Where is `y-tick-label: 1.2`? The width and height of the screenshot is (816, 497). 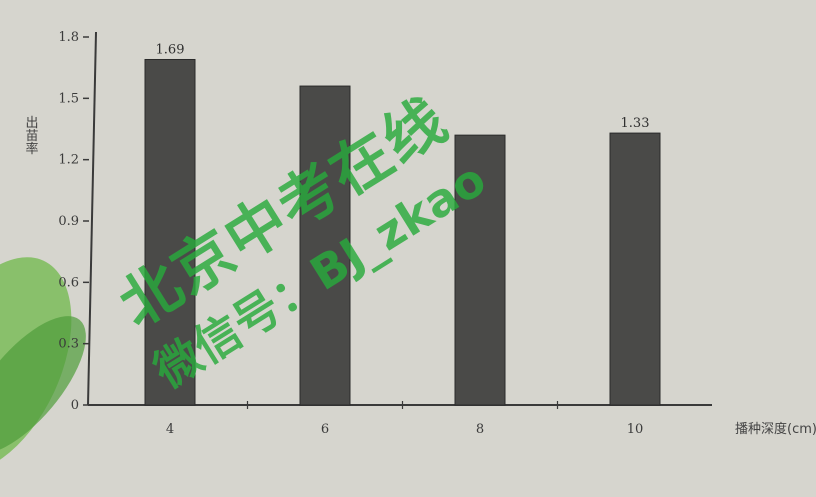 y-tick-label: 1.2 is located at coordinates (68, 160).